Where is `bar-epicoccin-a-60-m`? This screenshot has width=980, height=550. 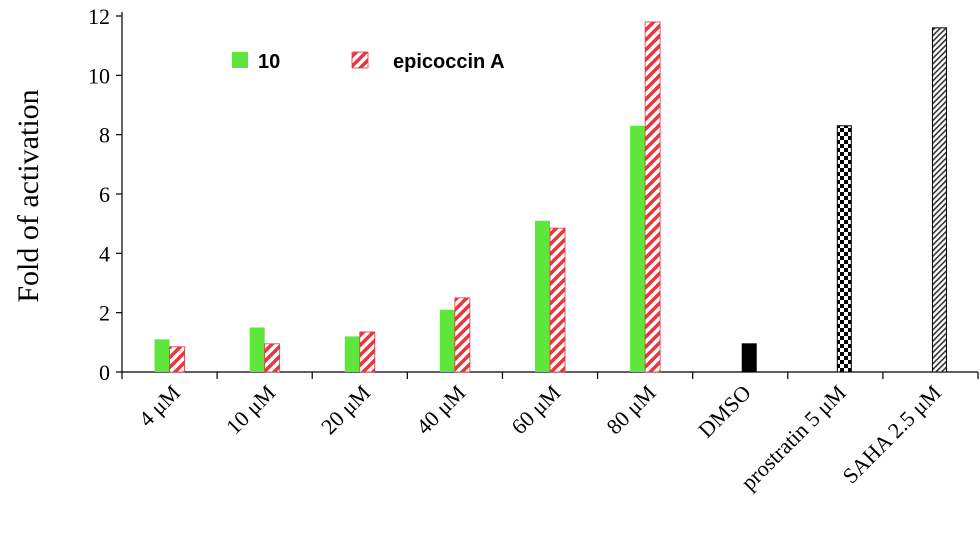
bar-epicoccin-a-60-m is located at coordinates (557, 300).